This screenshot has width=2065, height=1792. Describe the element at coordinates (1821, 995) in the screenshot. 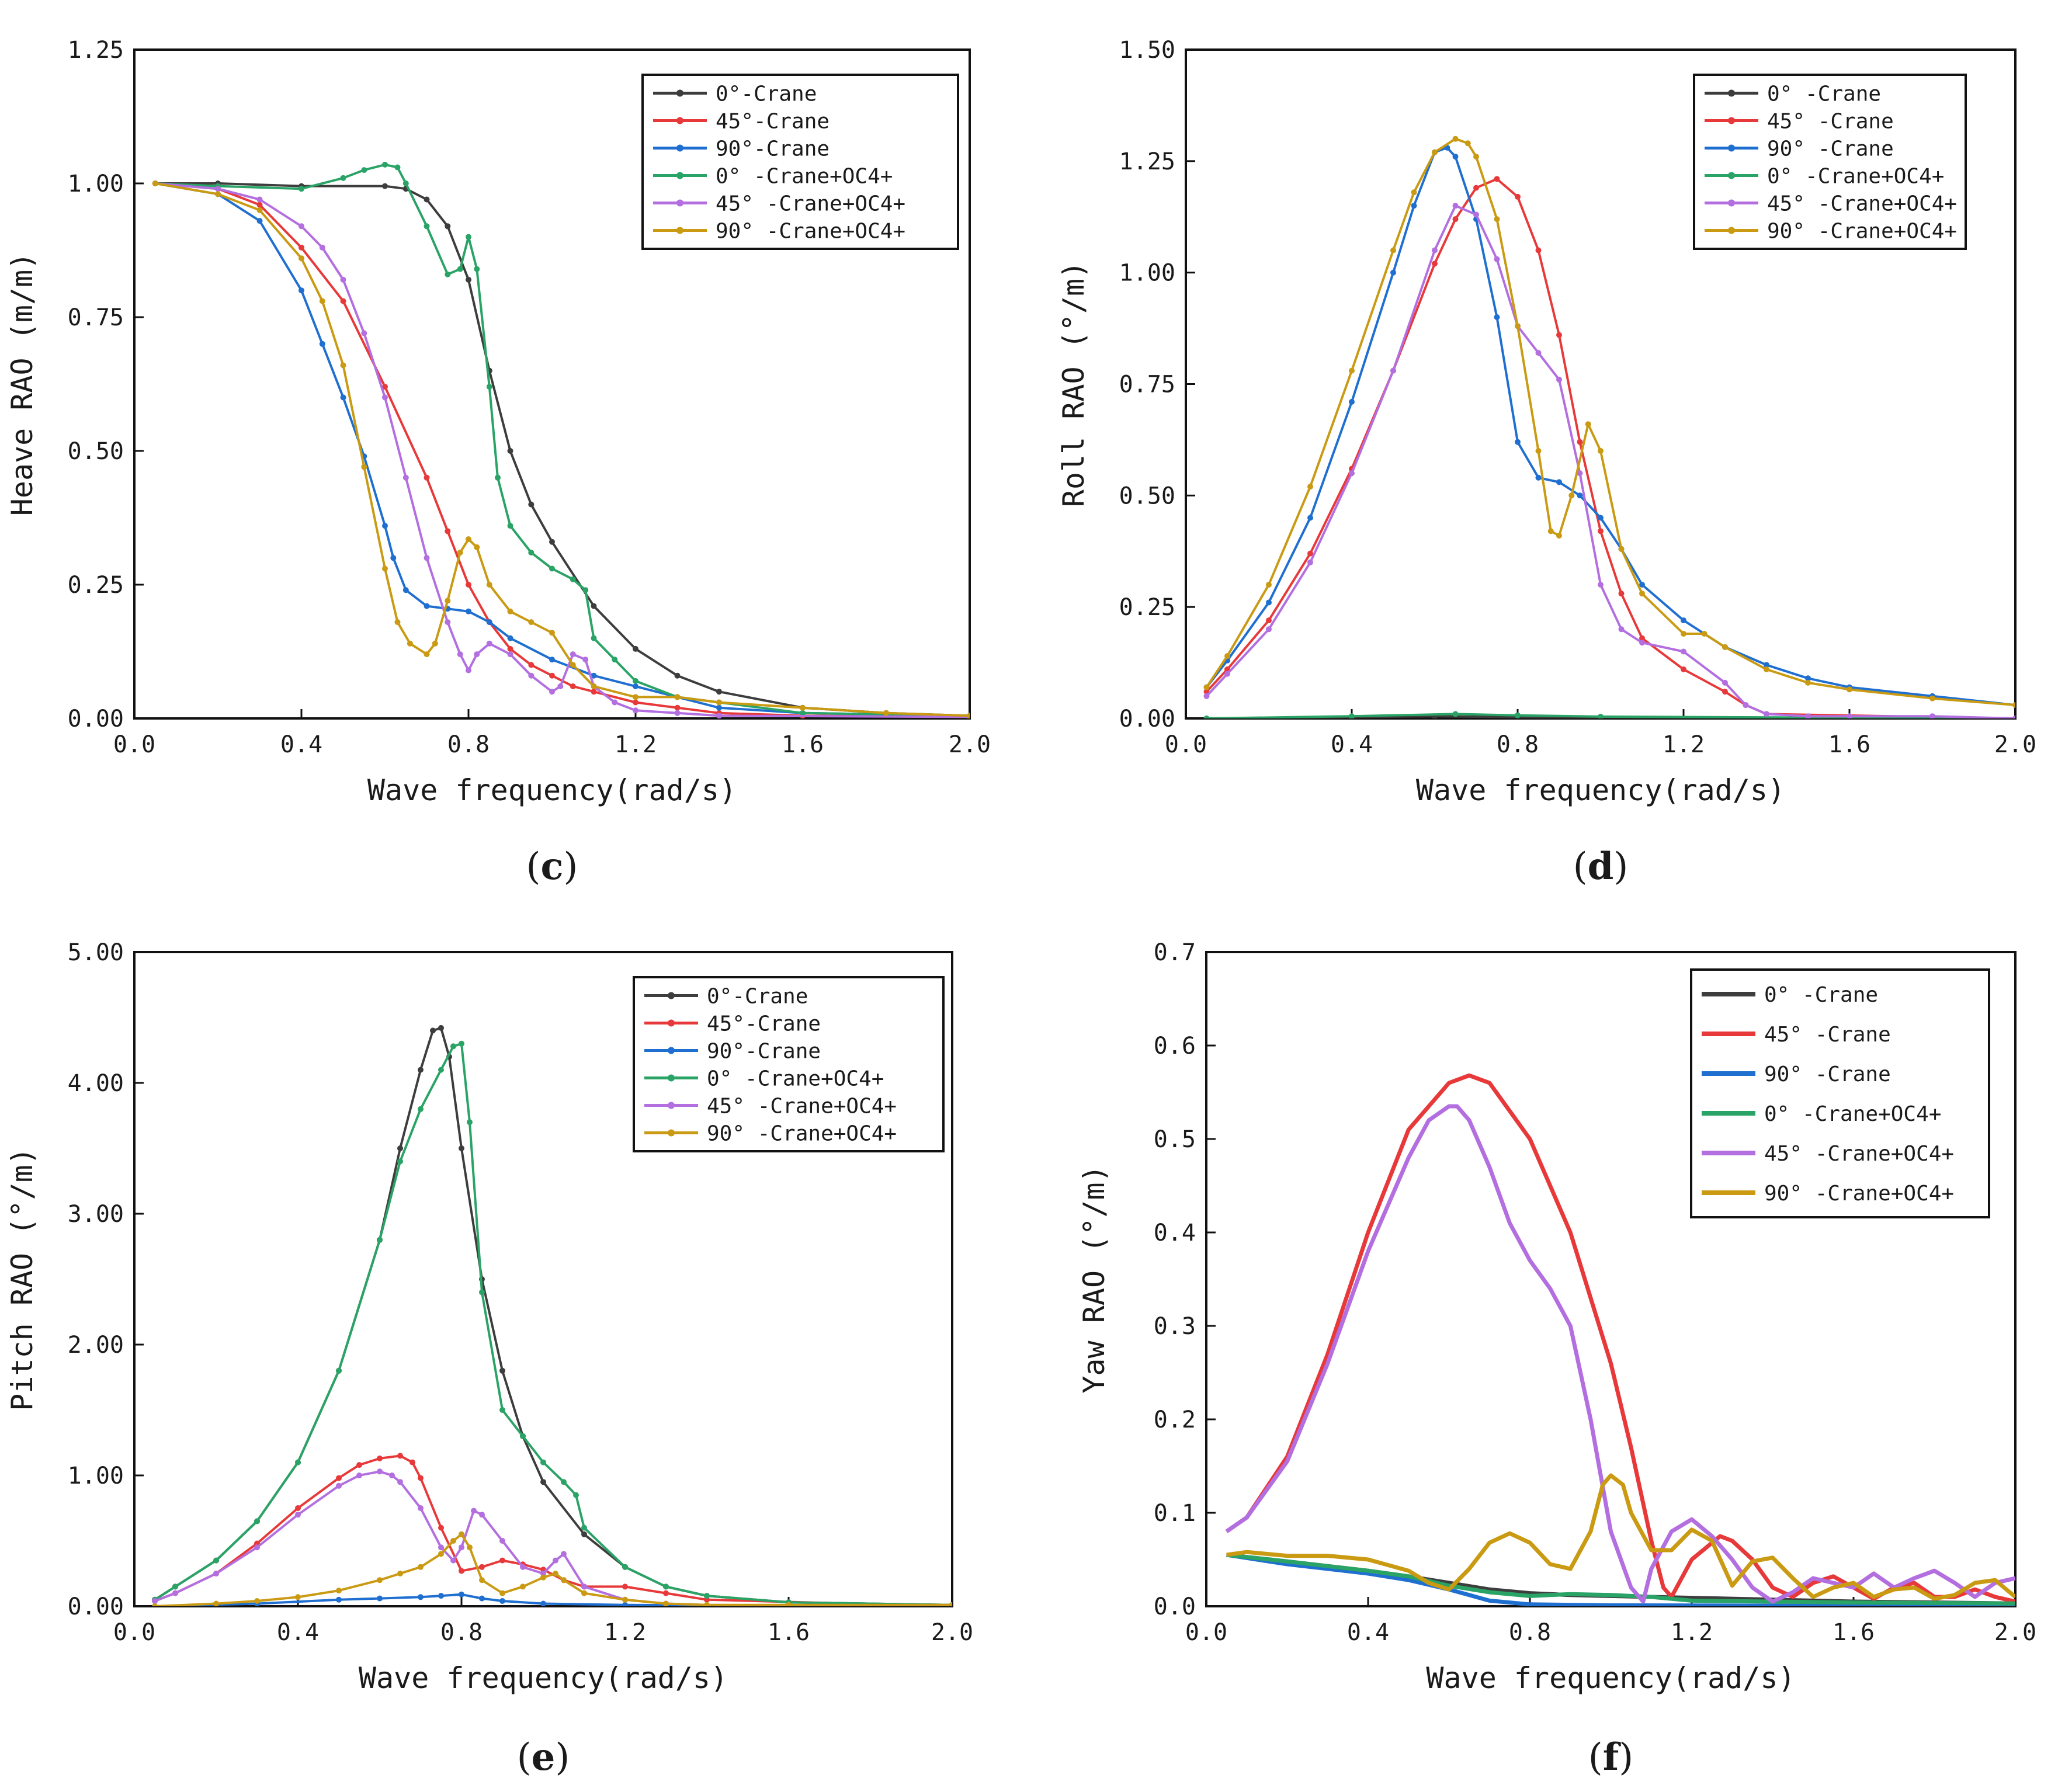

I see `legend-label: 0° -Crane` at that location.